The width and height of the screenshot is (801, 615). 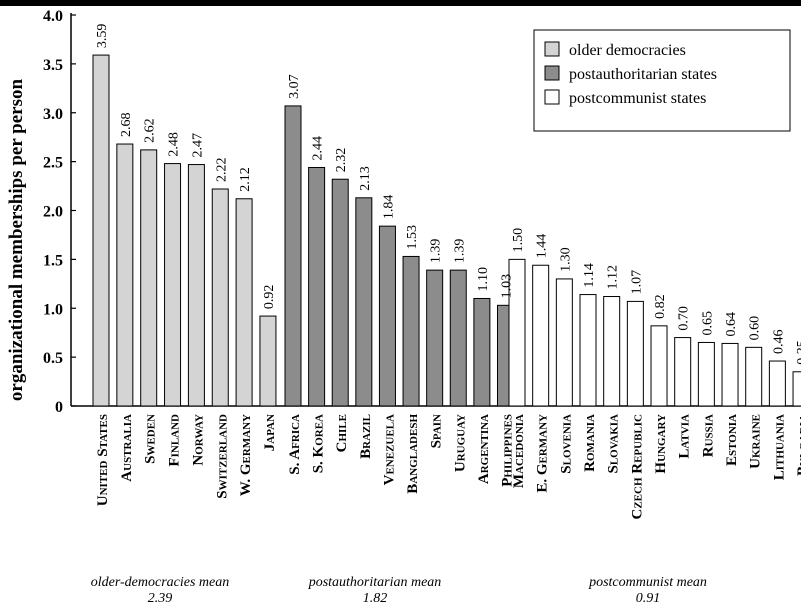 I want to click on x-label-venezuela: Venezuela, so click(x=389, y=449).